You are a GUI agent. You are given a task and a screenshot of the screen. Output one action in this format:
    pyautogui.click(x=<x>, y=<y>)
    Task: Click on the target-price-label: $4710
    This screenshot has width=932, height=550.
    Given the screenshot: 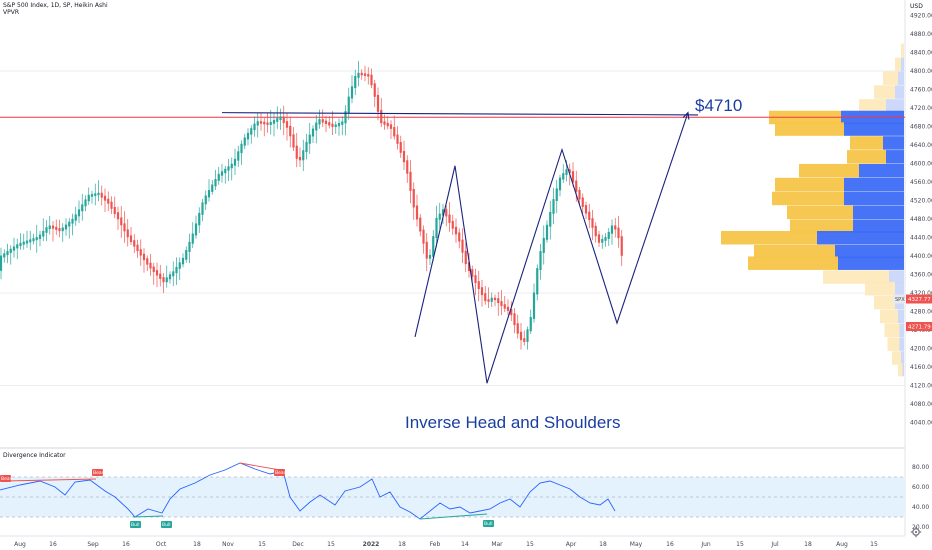 What is the action you would take?
    pyautogui.click(x=718, y=105)
    